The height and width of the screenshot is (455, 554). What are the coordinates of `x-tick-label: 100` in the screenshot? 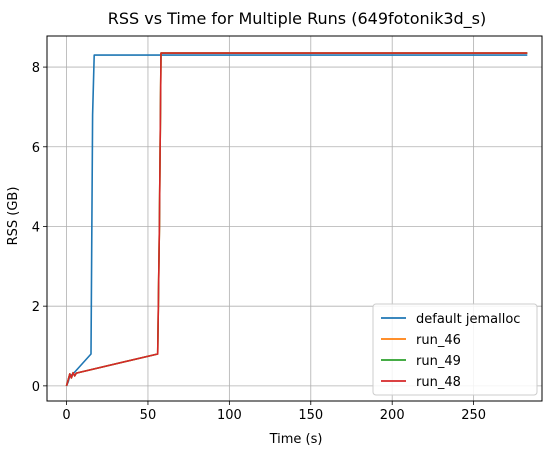 It's located at (229, 415).